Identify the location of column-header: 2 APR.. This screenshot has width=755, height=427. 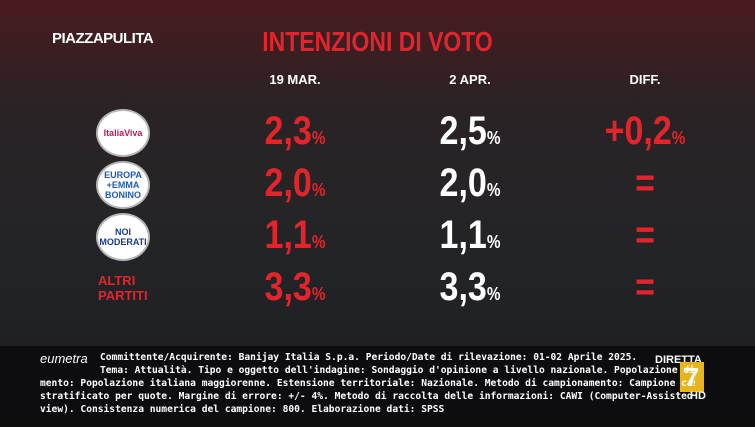
(470, 79).